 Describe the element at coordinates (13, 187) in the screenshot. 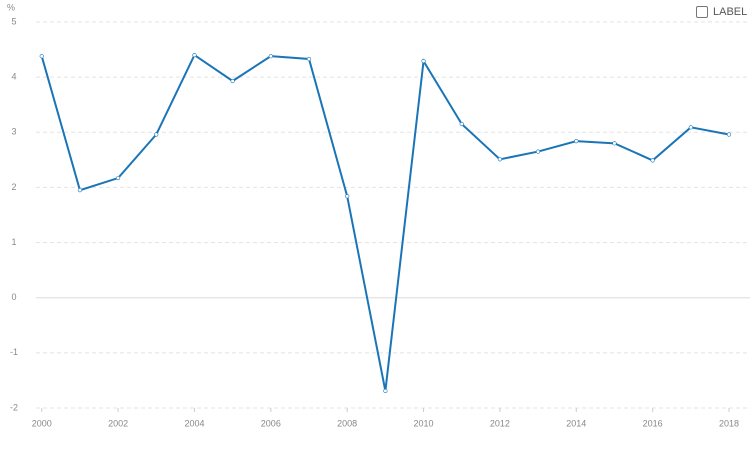

I see `y-tick-label: 2` at that location.